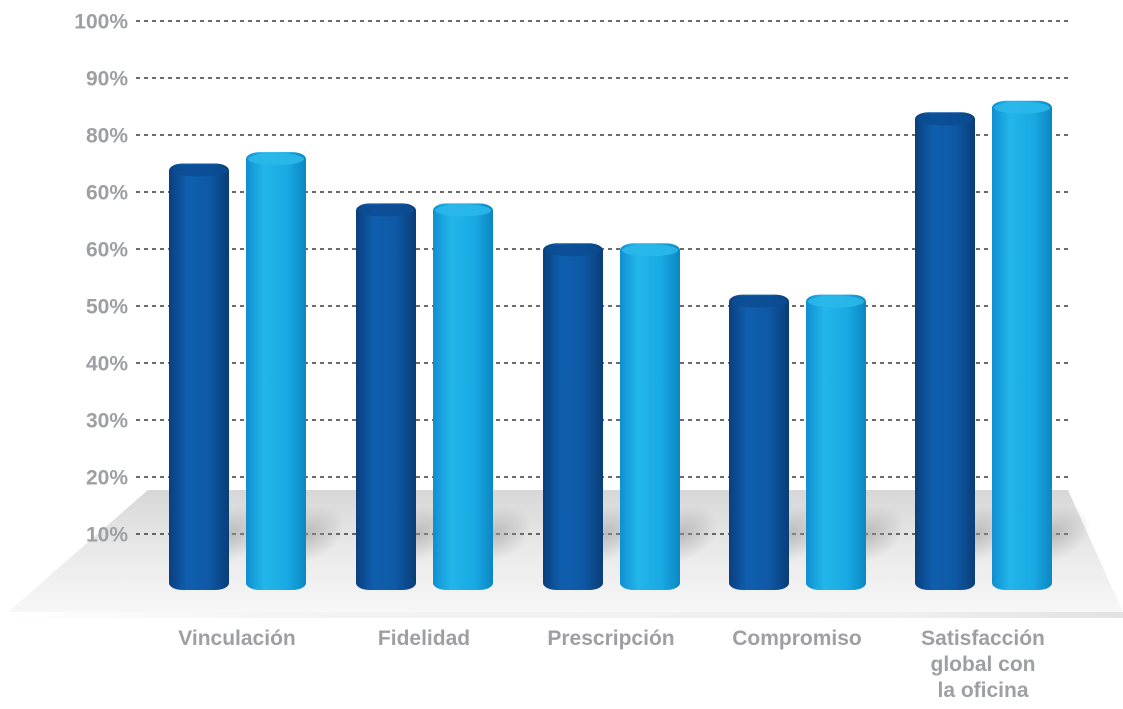 The width and height of the screenshot is (1123, 709). Describe the element at coordinates (982, 690) in the screenshot. I see `x-category-label-line: la oficina` at that location.